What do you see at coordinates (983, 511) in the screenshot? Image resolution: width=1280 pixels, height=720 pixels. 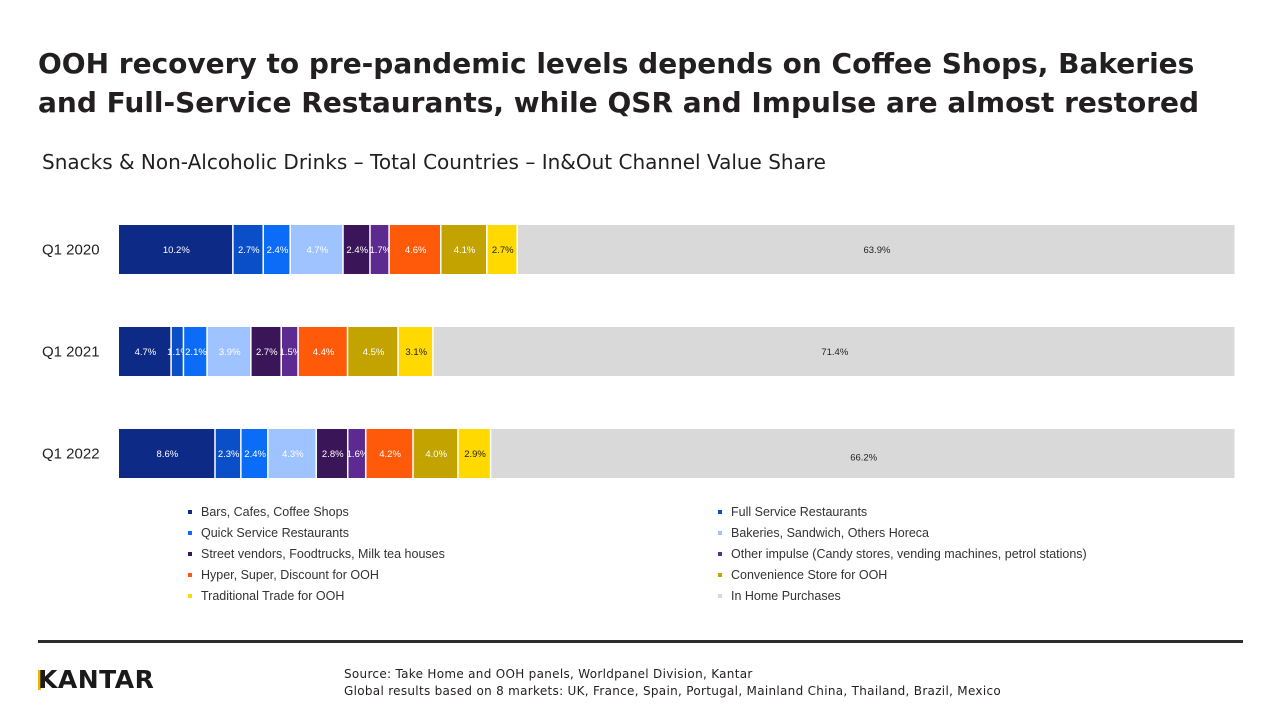 I see `legend-item: Full Service Restaurants` at bounding box center [983, 511].